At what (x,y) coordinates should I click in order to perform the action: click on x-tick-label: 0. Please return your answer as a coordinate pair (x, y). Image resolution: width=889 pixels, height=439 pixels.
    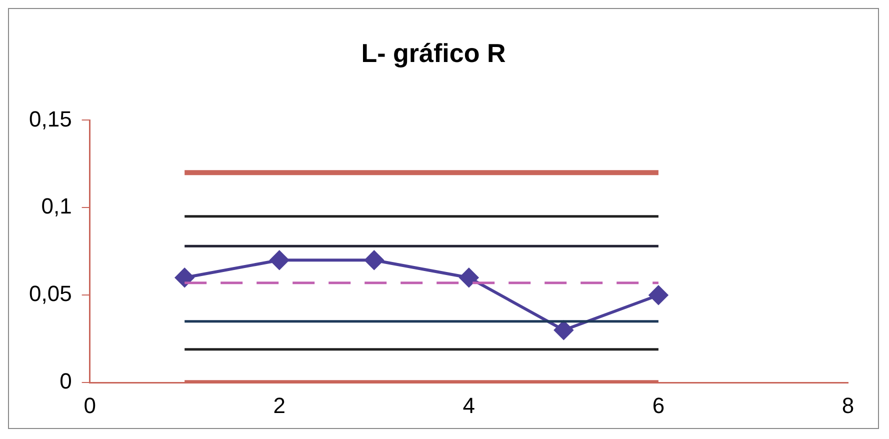
    Looking at the image, I should click on (90, 405).